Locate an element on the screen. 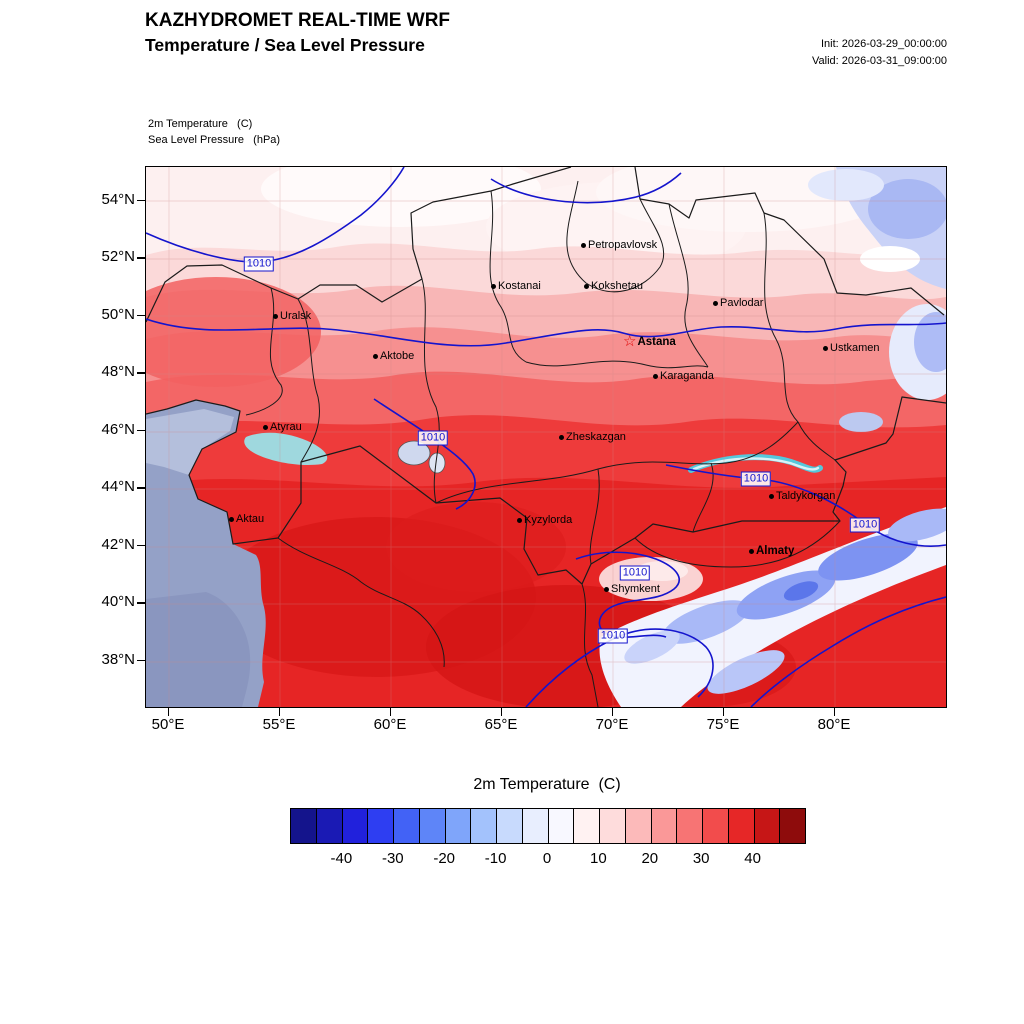 This screenshot has height=1024, width=1024. lat-label: 54°N is located at coordinates (118, 199).